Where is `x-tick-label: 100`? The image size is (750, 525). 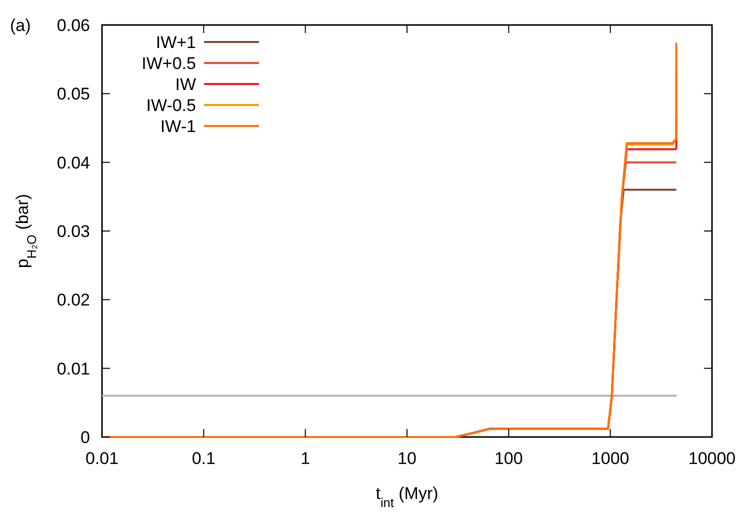
x-tick-label: 100 is located at coordinates (508, 458).